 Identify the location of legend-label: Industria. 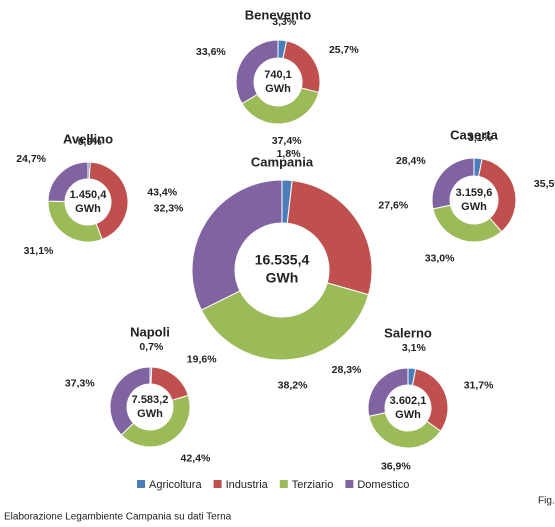
(247, 485).